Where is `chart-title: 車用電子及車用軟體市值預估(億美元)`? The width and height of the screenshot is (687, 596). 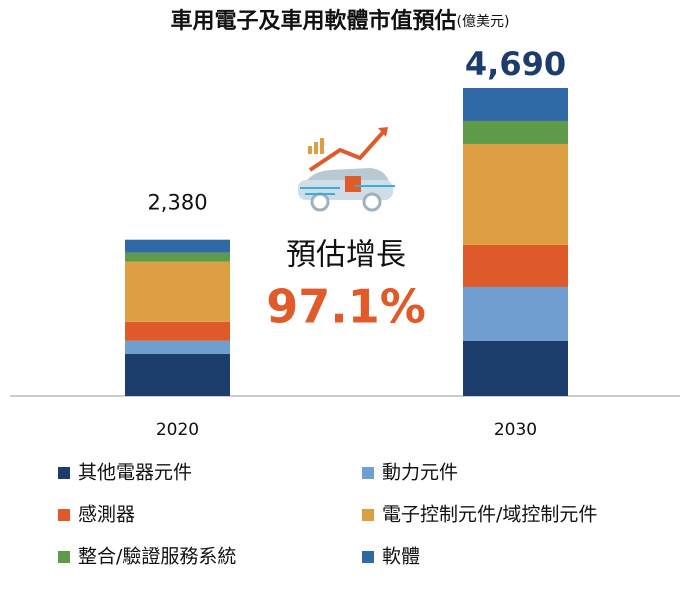 chart-title: 車用電子及車用軟體市值預估(億美元) is located at coordinates (340, 21).